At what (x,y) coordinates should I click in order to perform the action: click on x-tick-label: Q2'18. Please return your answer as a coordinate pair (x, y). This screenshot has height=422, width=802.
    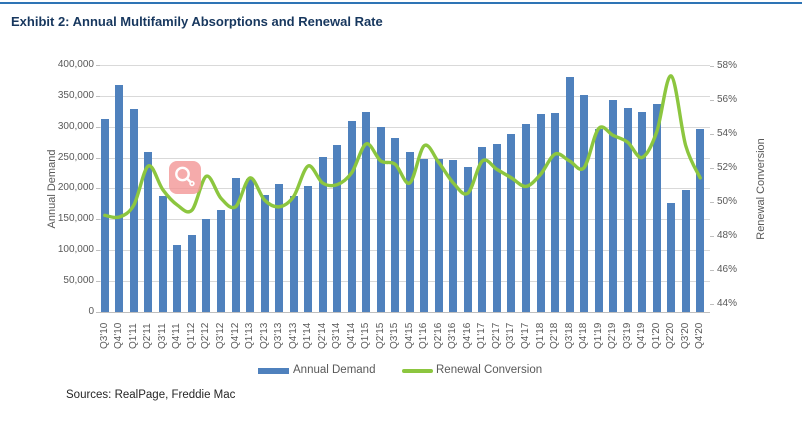
    Looking at the image, I should click on (554, 335).